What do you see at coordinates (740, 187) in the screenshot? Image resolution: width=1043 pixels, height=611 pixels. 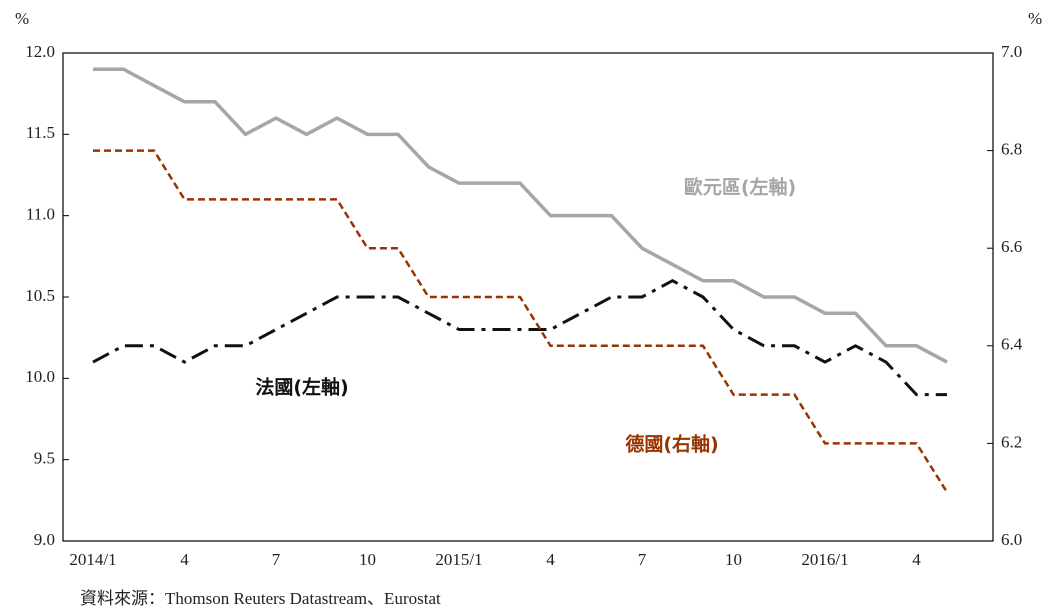 I see `series-label: 歐元區(左軸)` at bounding box center [740, 187].